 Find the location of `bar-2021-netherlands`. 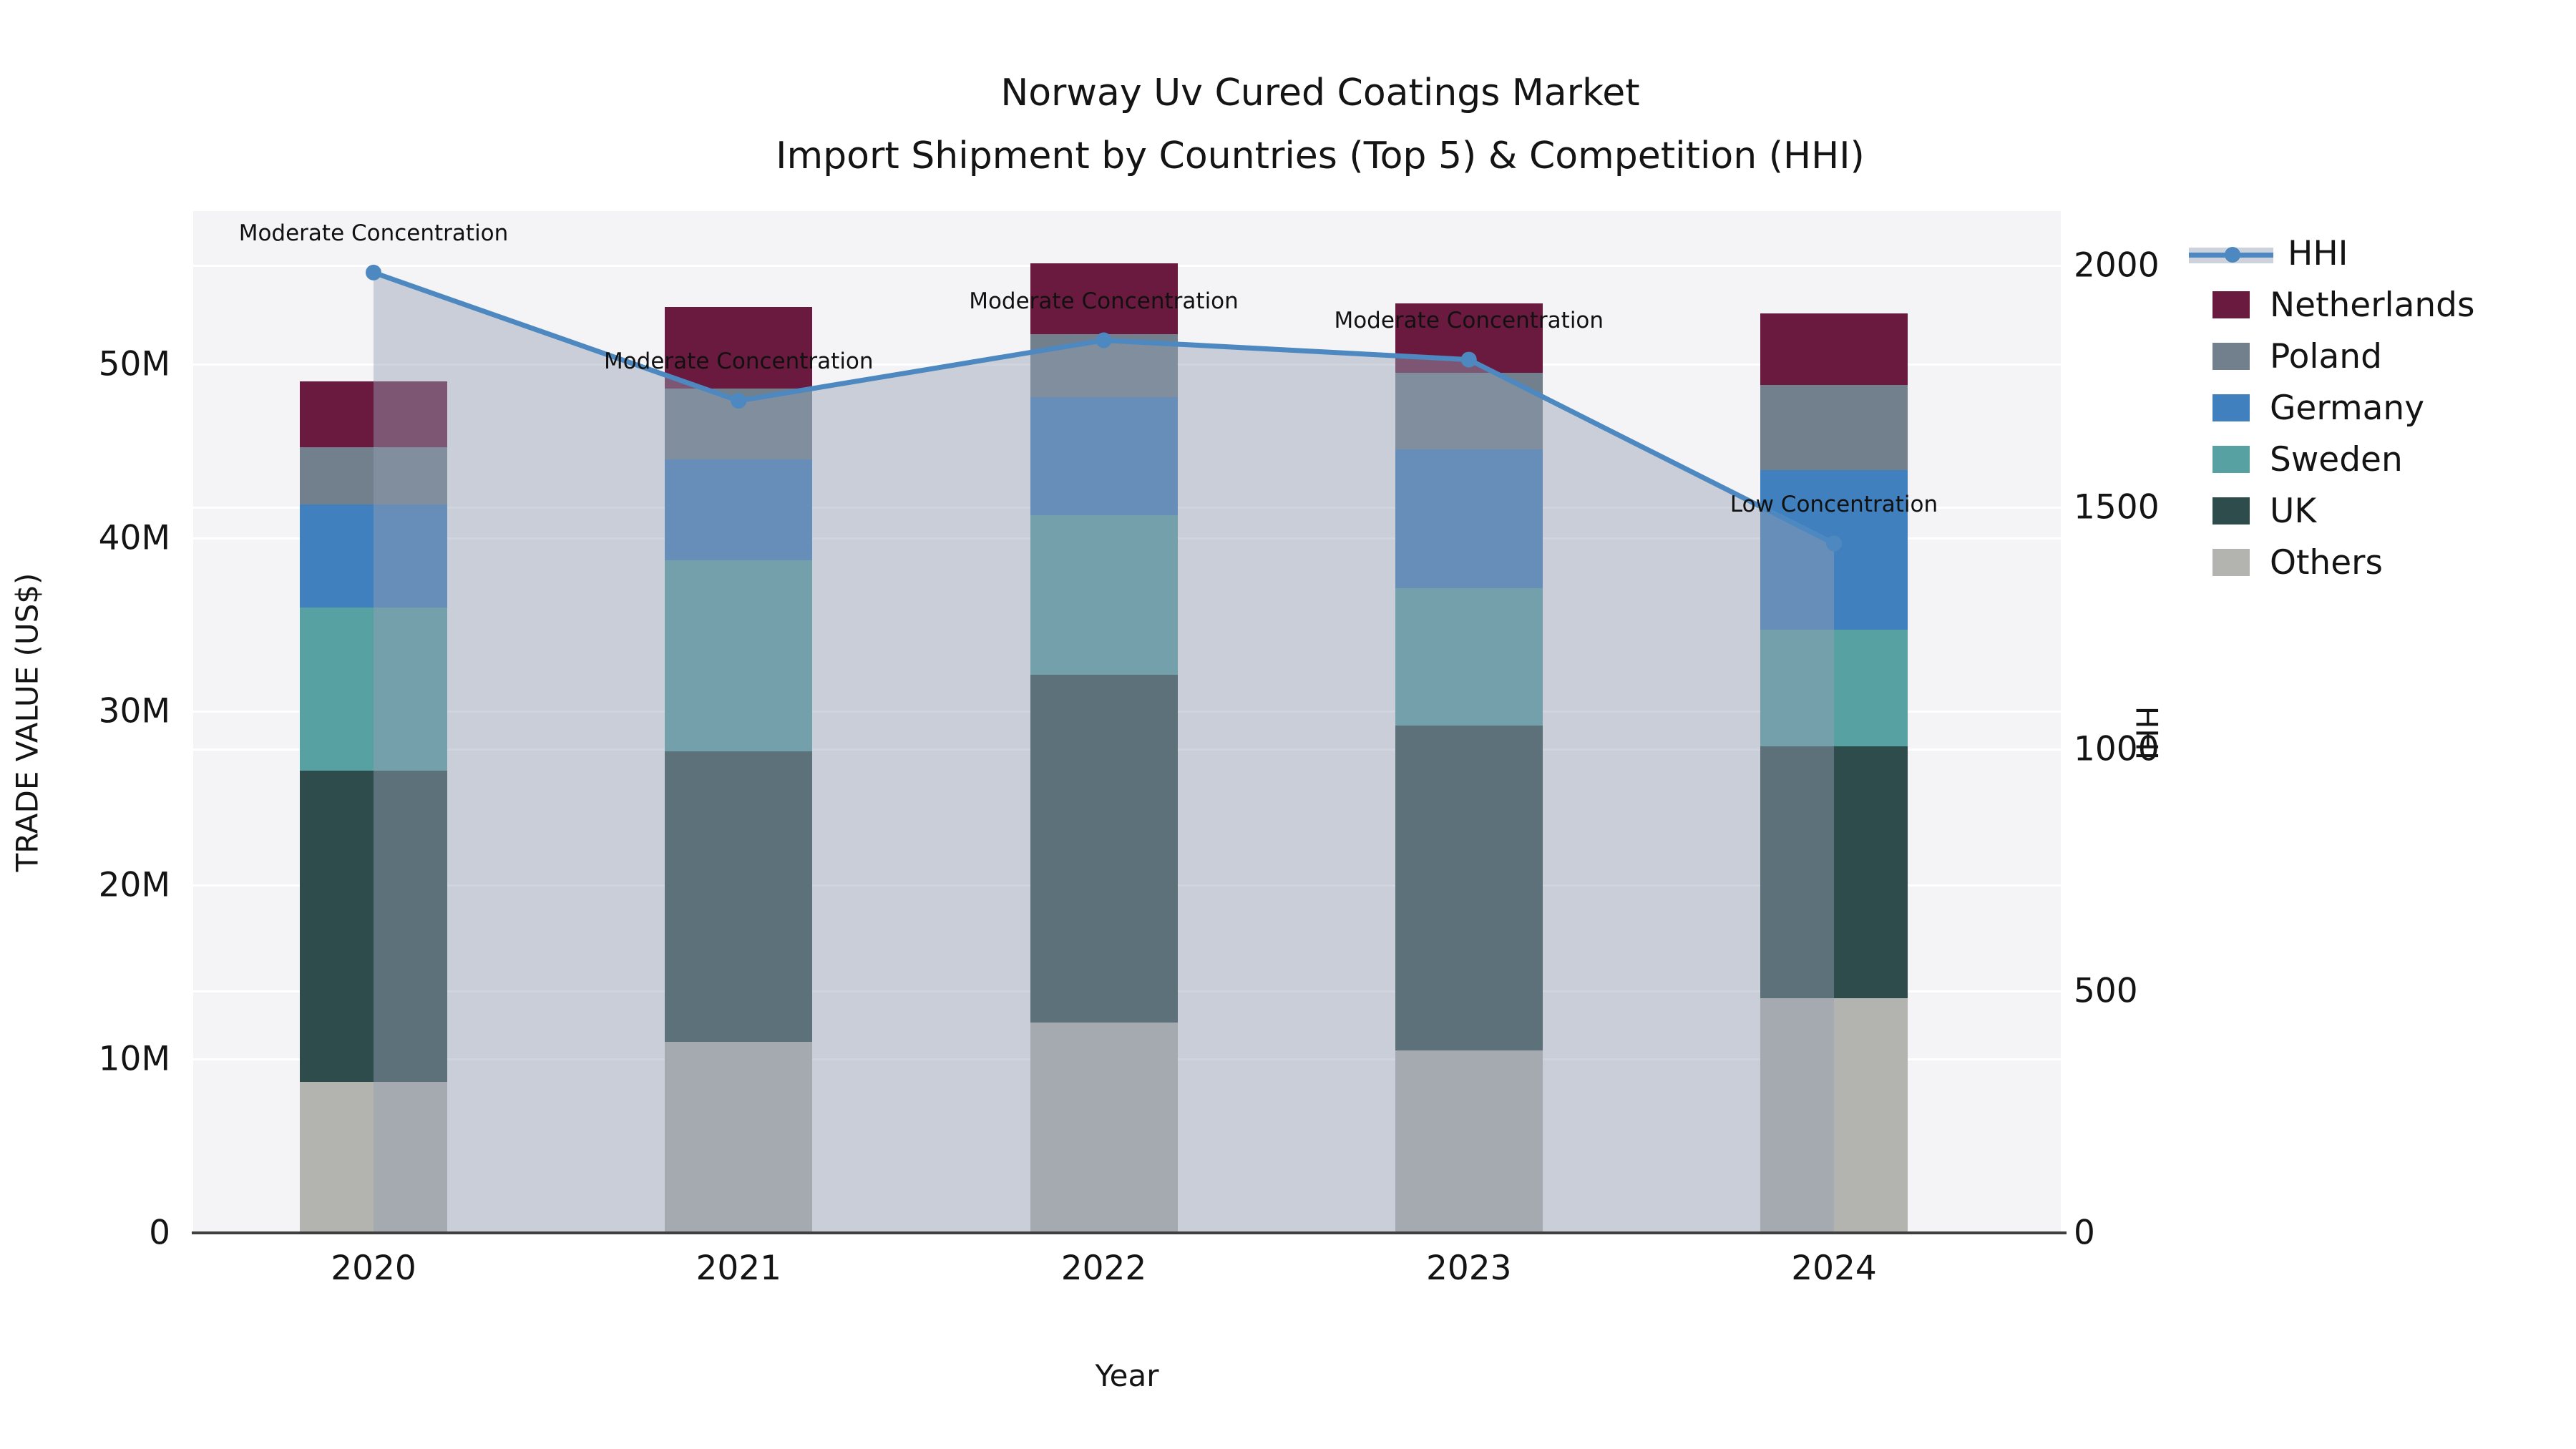

bar-2021-netherlands is located at coordinates (739, 347).